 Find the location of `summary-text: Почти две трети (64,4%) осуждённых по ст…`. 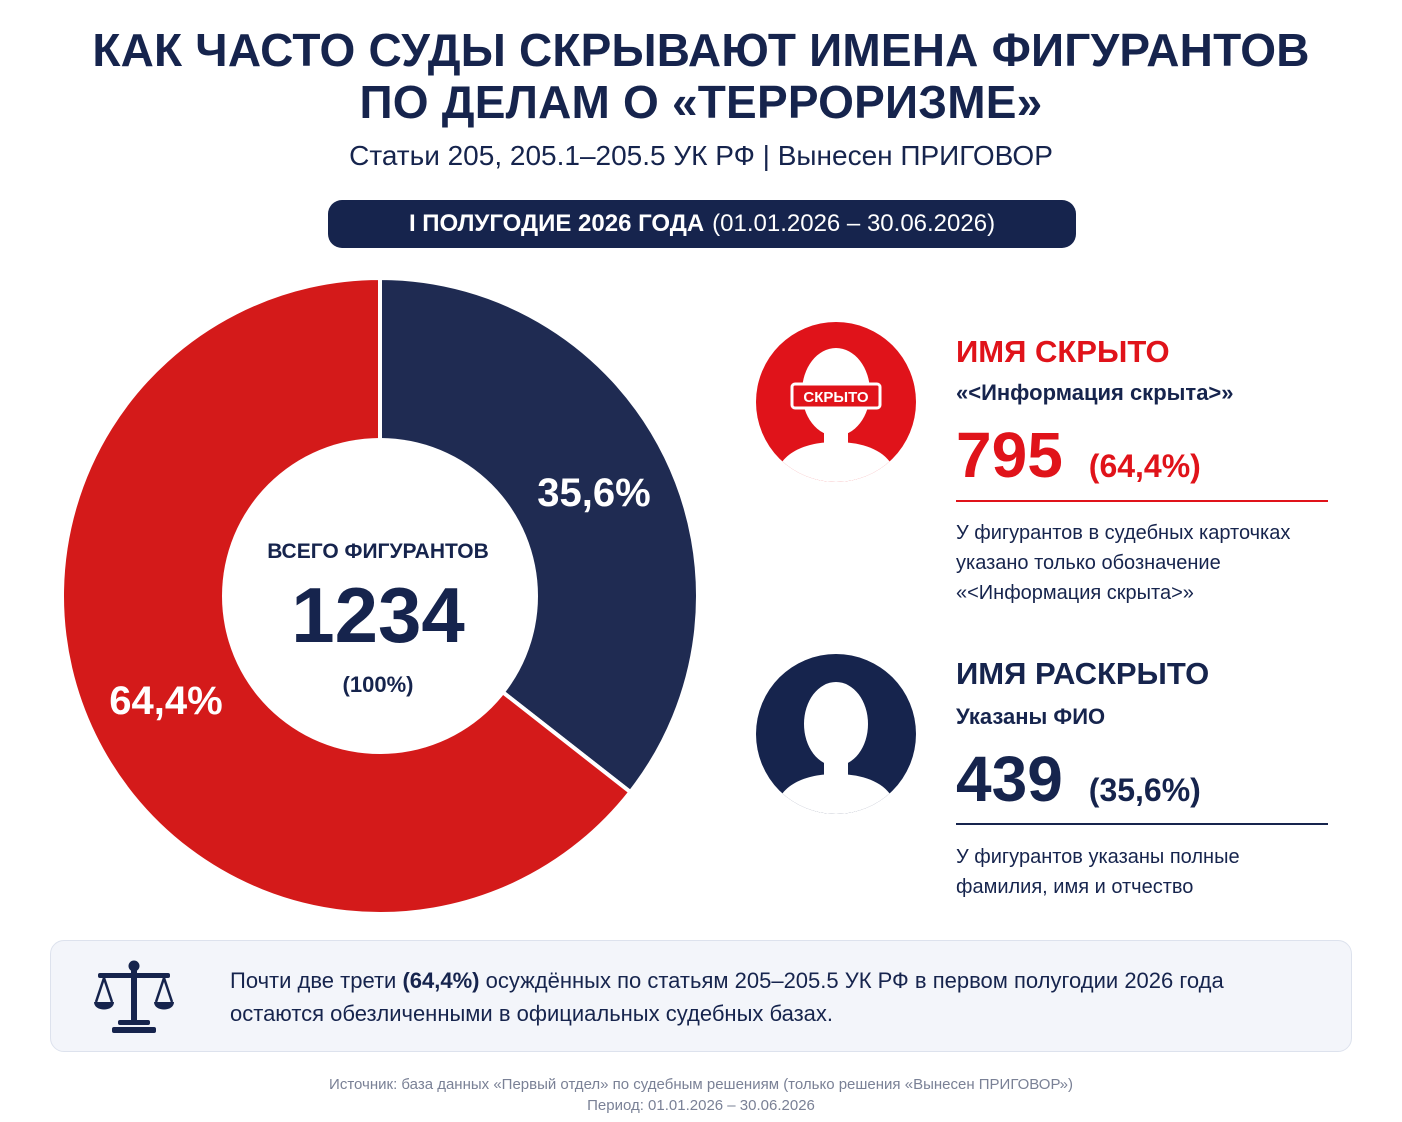

summary-text: Почти две трети (64,4%) осуждённых по ст… is located at coordinates (760, 997).